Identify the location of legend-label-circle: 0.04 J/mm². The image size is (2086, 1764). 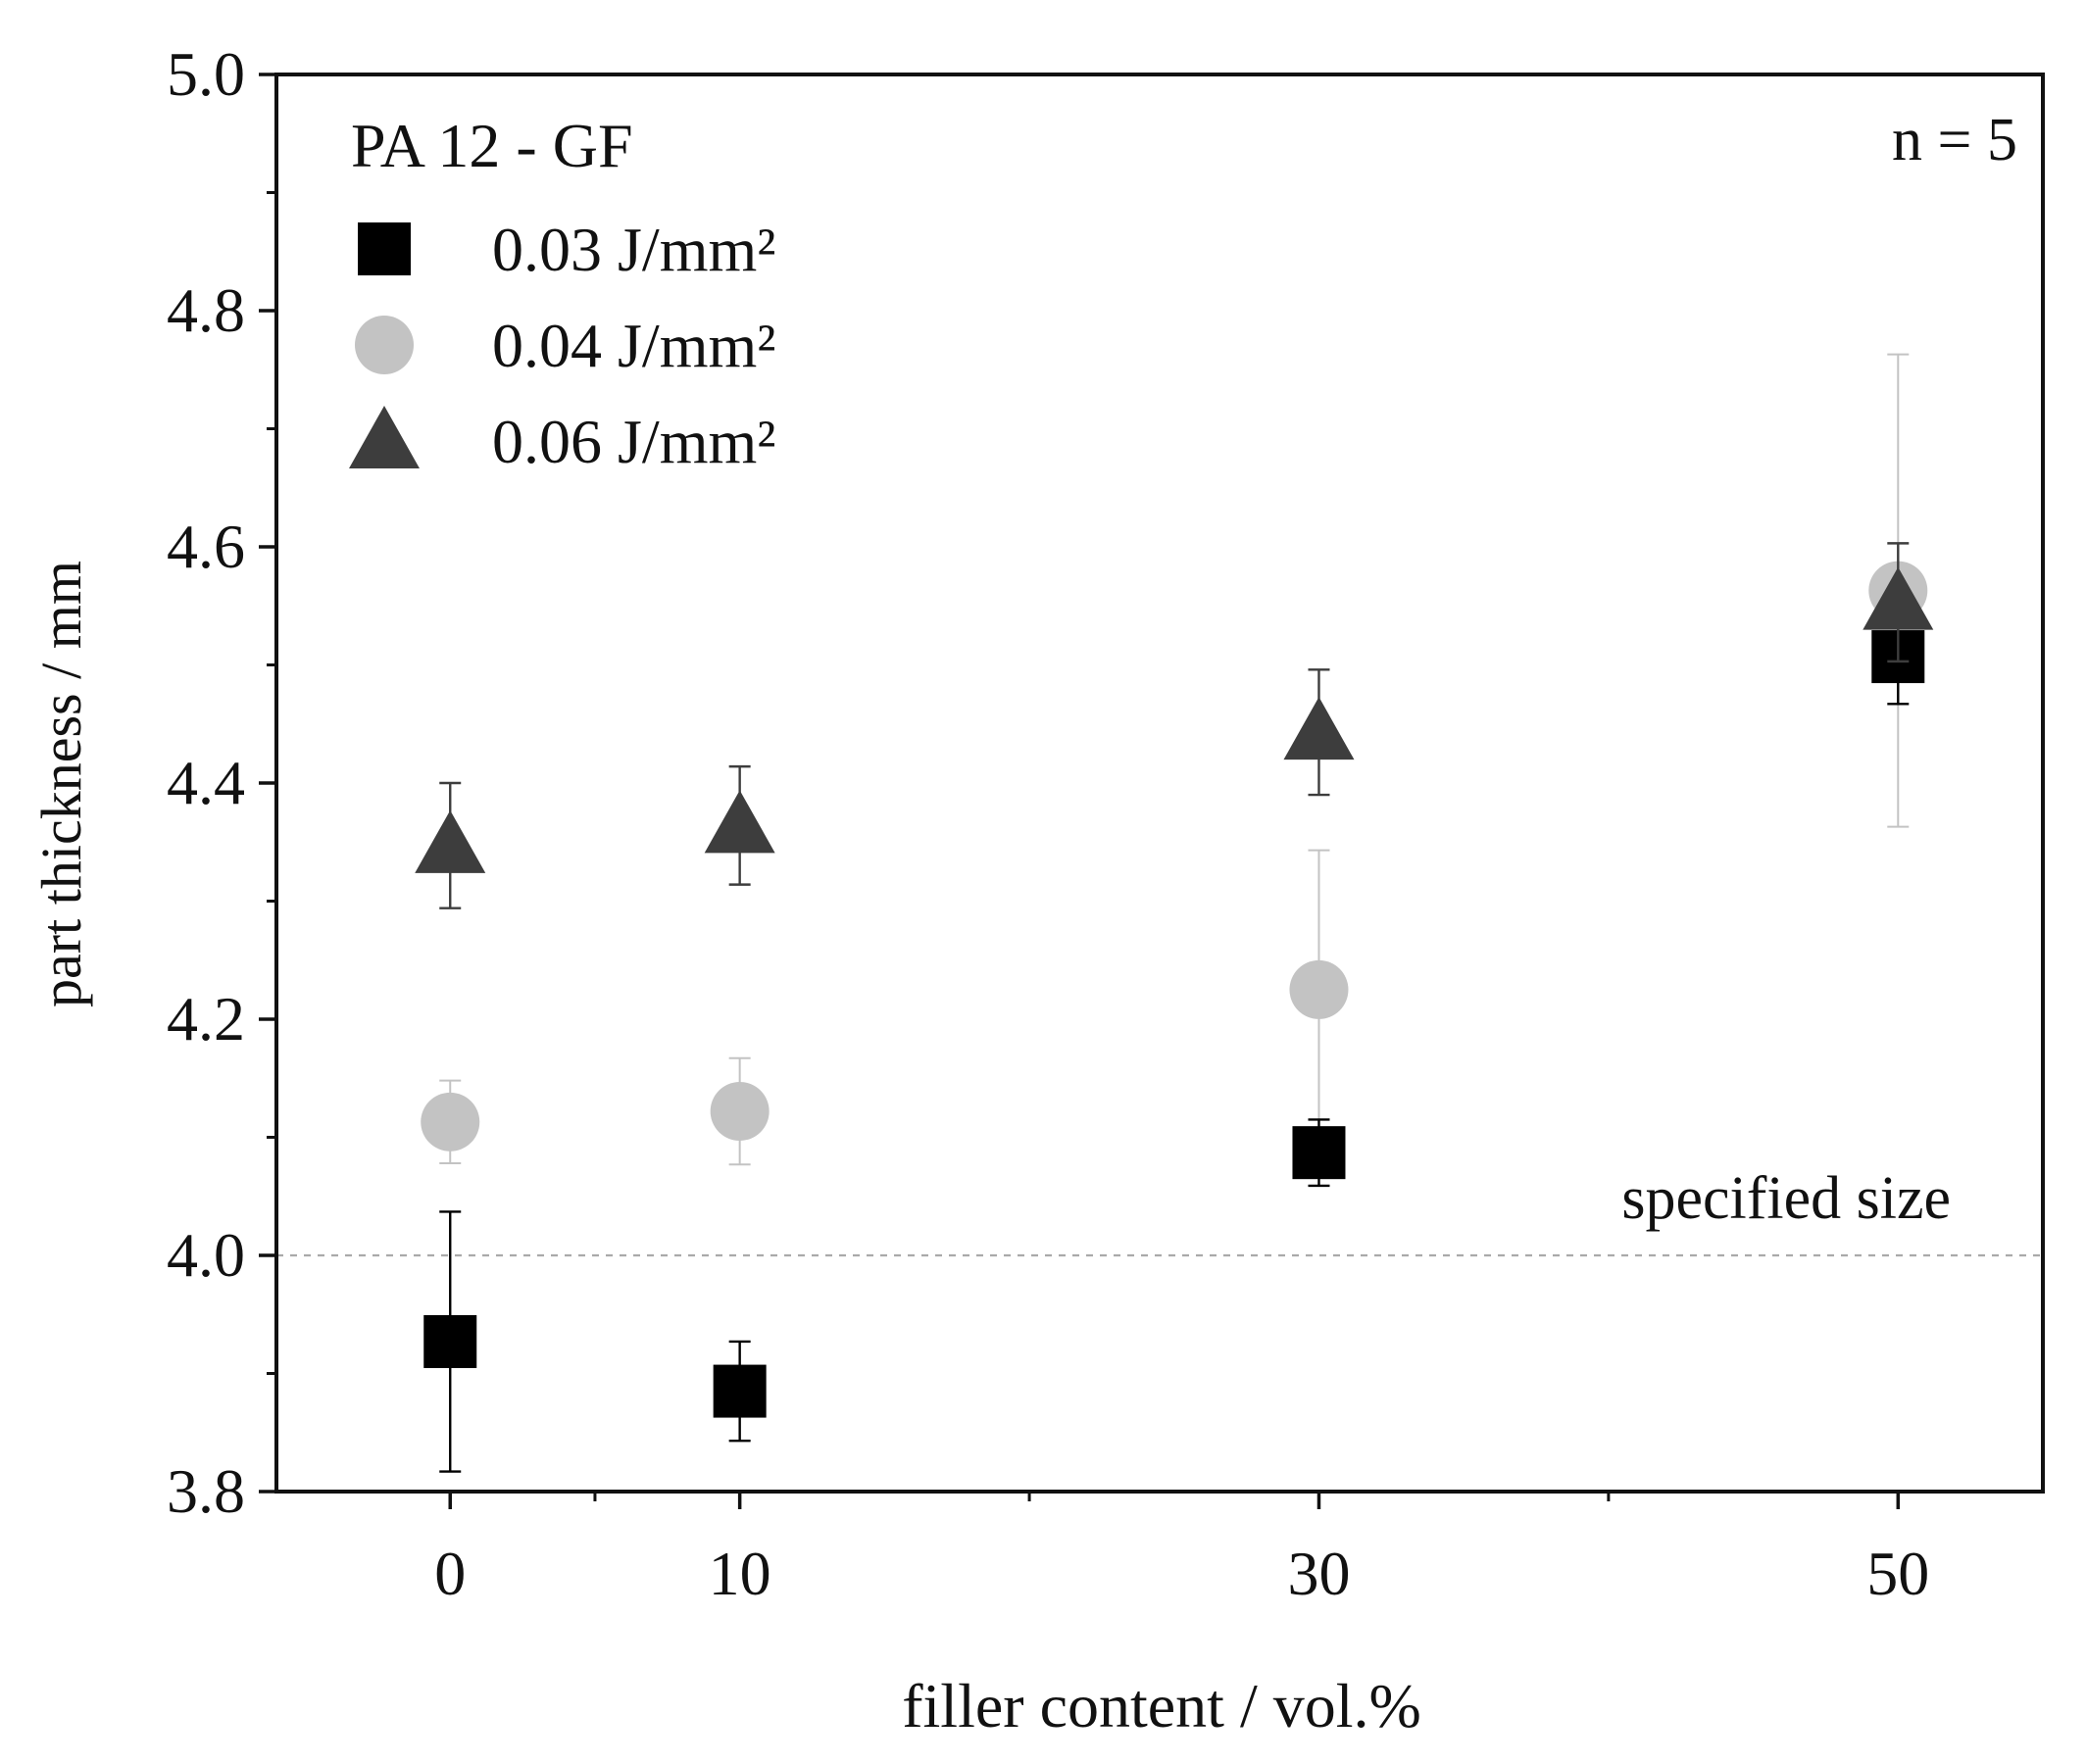
(633, 345).